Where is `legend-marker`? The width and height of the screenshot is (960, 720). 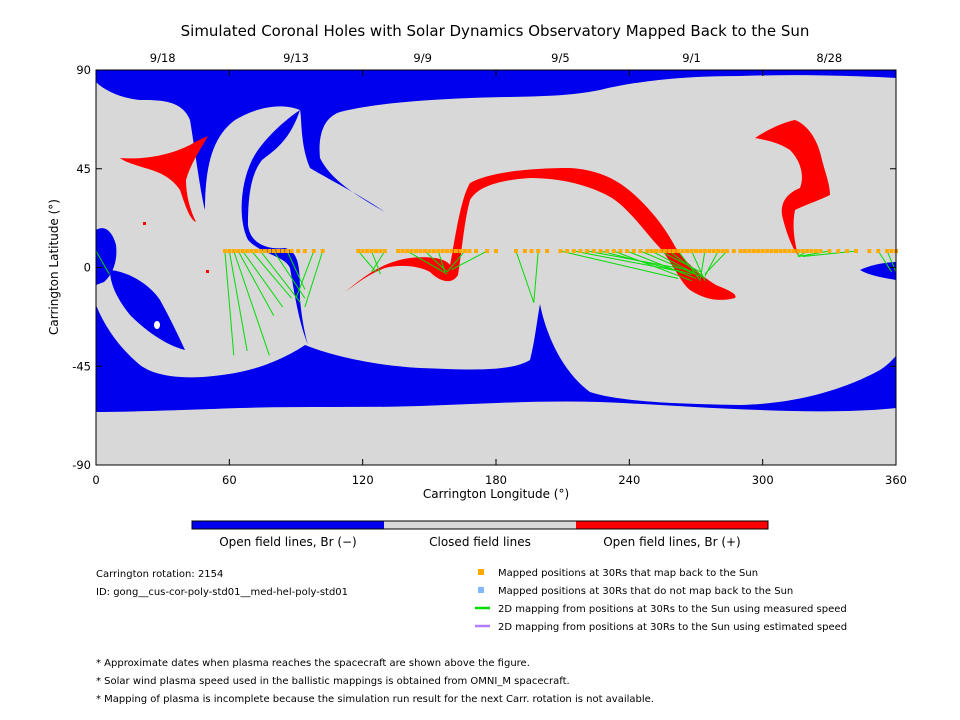 legend-marker is located at coordinates (481, 572).